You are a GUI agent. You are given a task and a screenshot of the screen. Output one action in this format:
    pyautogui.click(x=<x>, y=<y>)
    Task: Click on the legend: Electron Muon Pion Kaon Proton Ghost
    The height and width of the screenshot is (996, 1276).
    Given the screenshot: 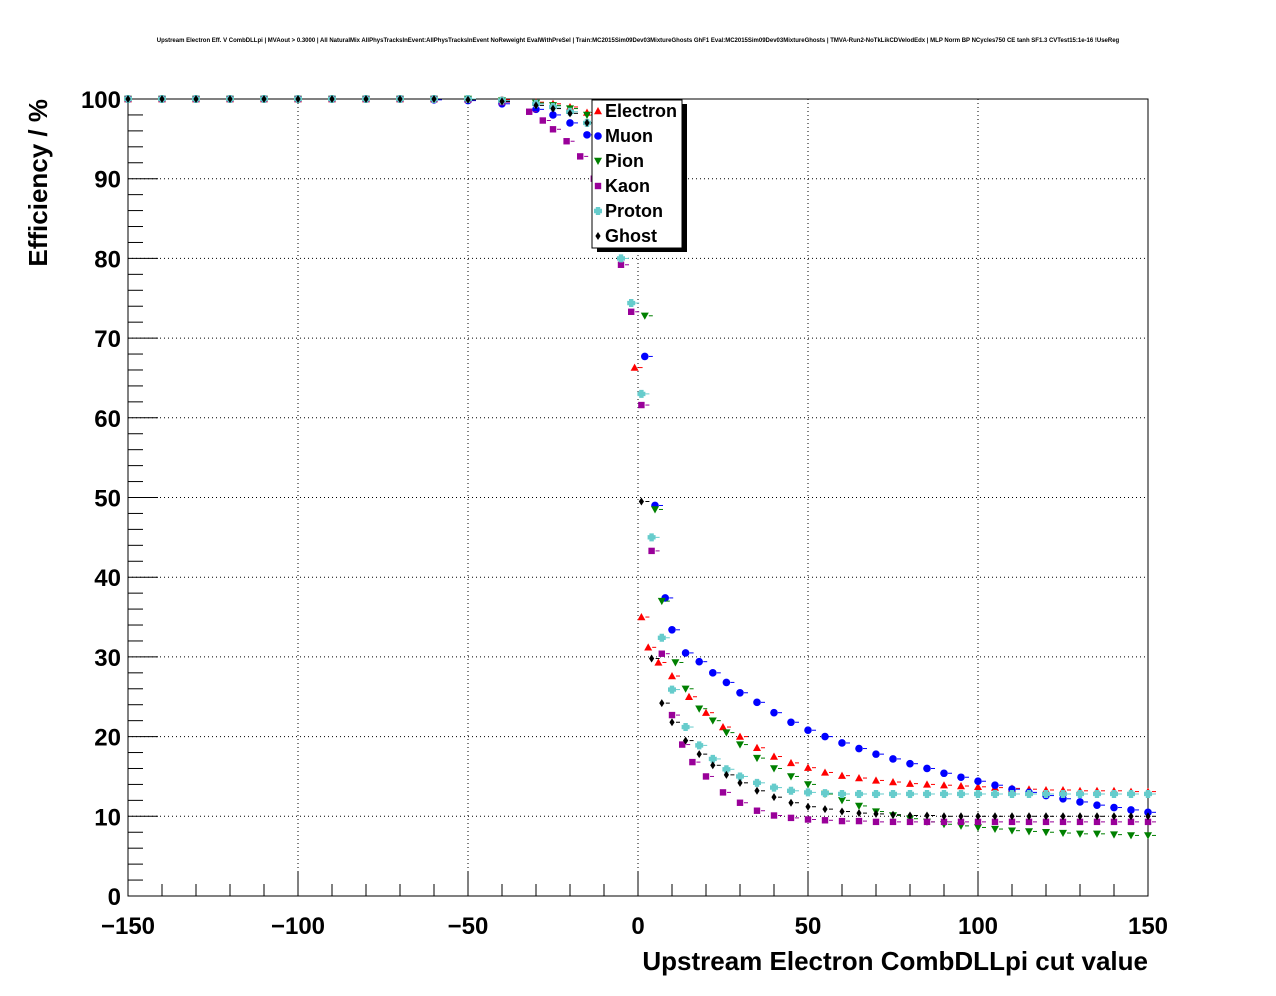 What is the action you would take?
    pyautogui.click(x=639, y=175)
    